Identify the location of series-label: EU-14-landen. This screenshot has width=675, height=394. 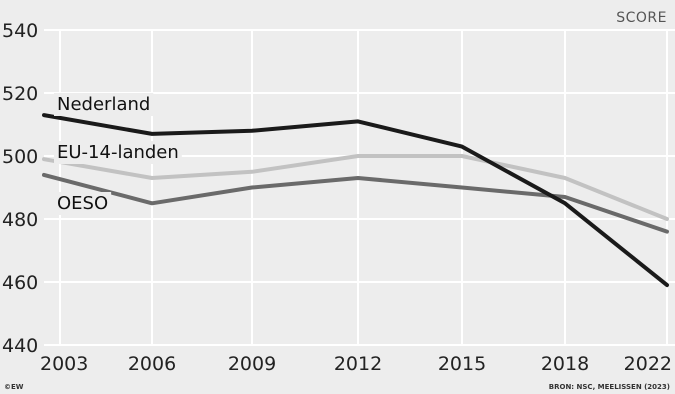
(118, 152).